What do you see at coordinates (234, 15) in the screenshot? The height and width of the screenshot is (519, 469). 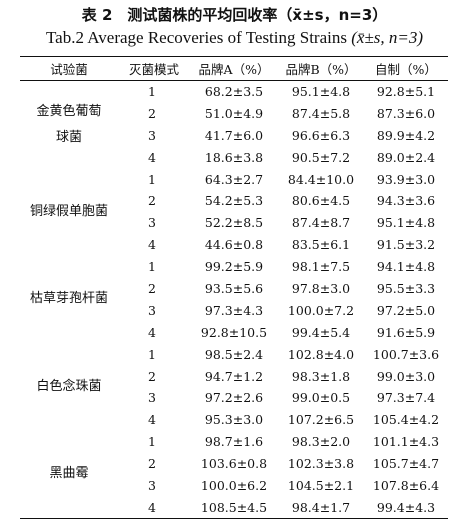 I see `table-title-chinese: 表 2 测试菌株的平均回收率（x̄±s，n=3）` at bounding box center [234, 15].